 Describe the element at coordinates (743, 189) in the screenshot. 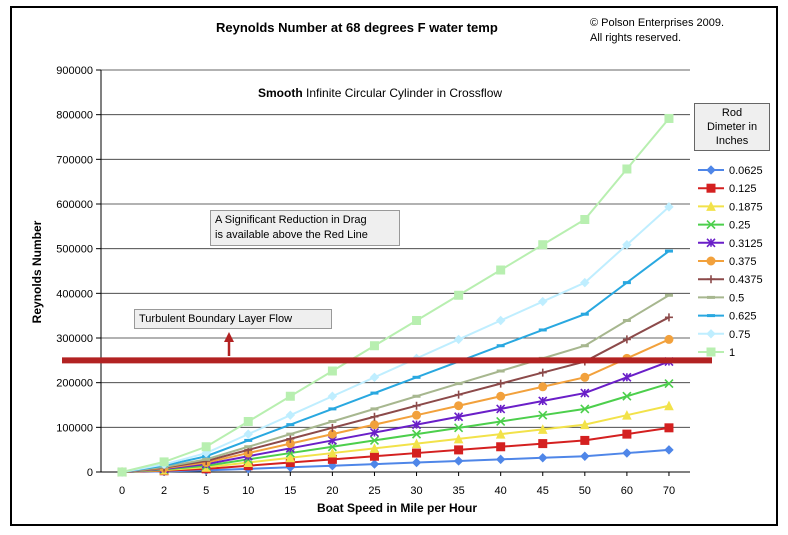

I see `legend-label: 0.125` at that location.